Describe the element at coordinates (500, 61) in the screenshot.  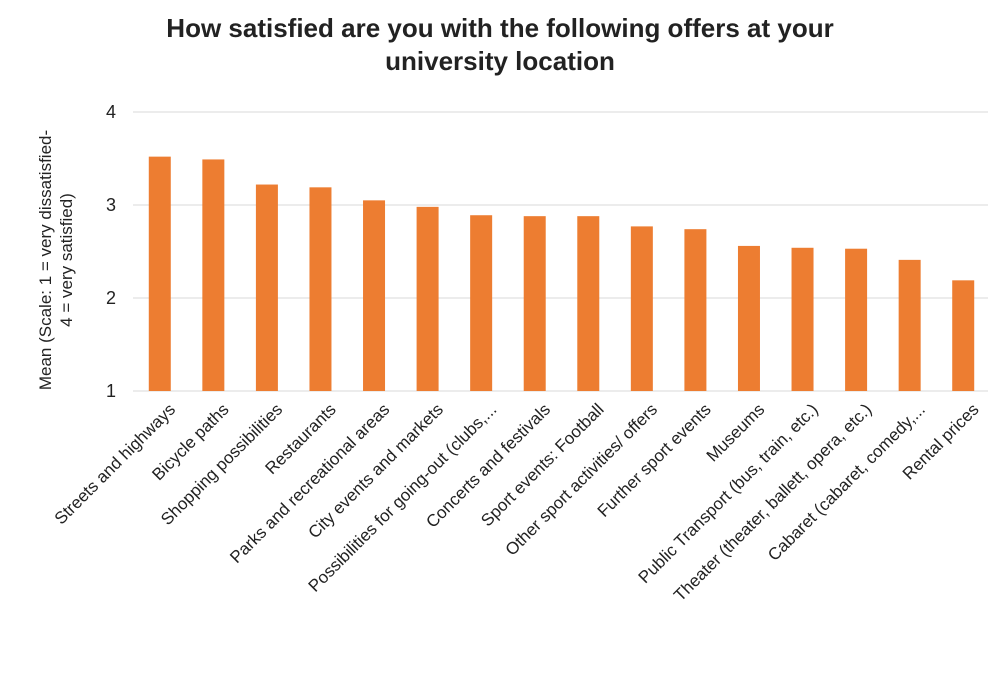
I see `chart-title-line-2: university location` at that location.